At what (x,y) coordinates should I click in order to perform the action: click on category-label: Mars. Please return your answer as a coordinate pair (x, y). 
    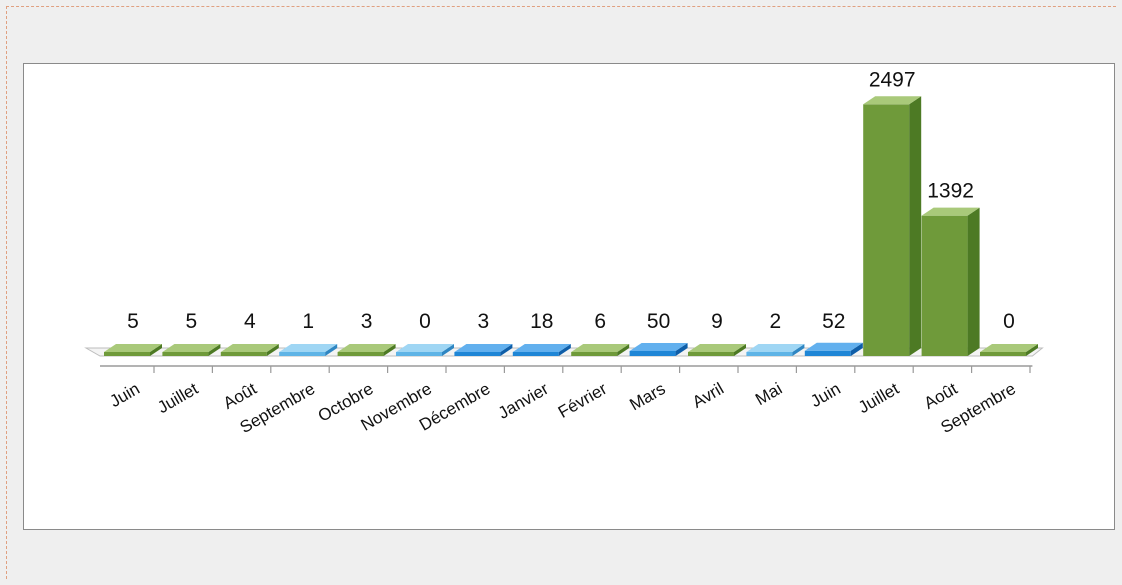
    Looking at the image, I should click on (647, 396).